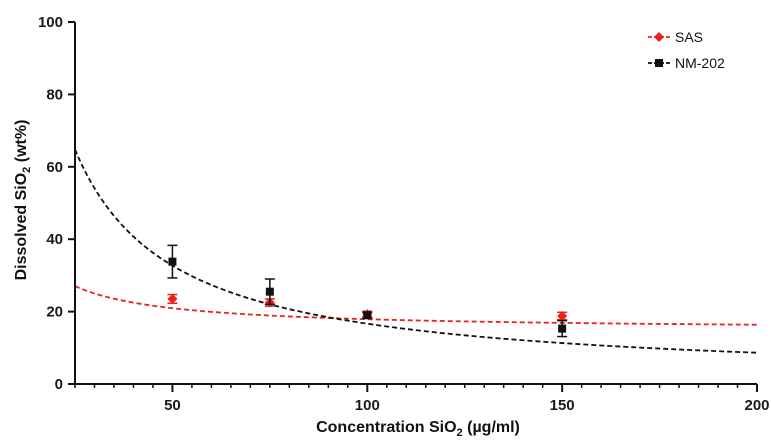 Image resolution: width=771 pixels, height=440 pixels. I want to click on x-tick-label: 150, so click(562, 405).